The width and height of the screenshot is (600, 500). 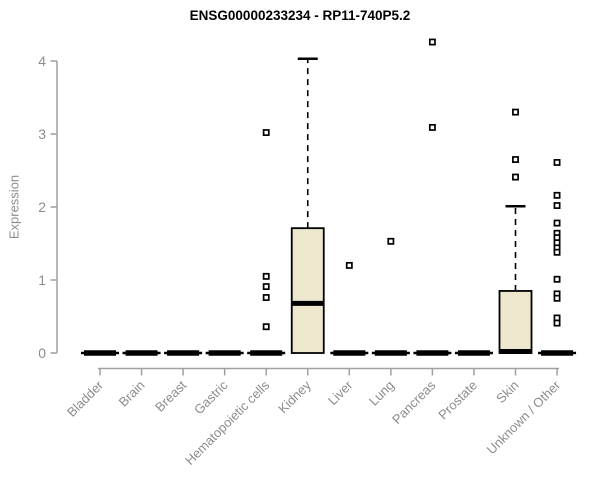 What do you see at coordinates (170, 395) in the screenshot?
I see `x-category-label: Breast` at bounding box center [170, 395].